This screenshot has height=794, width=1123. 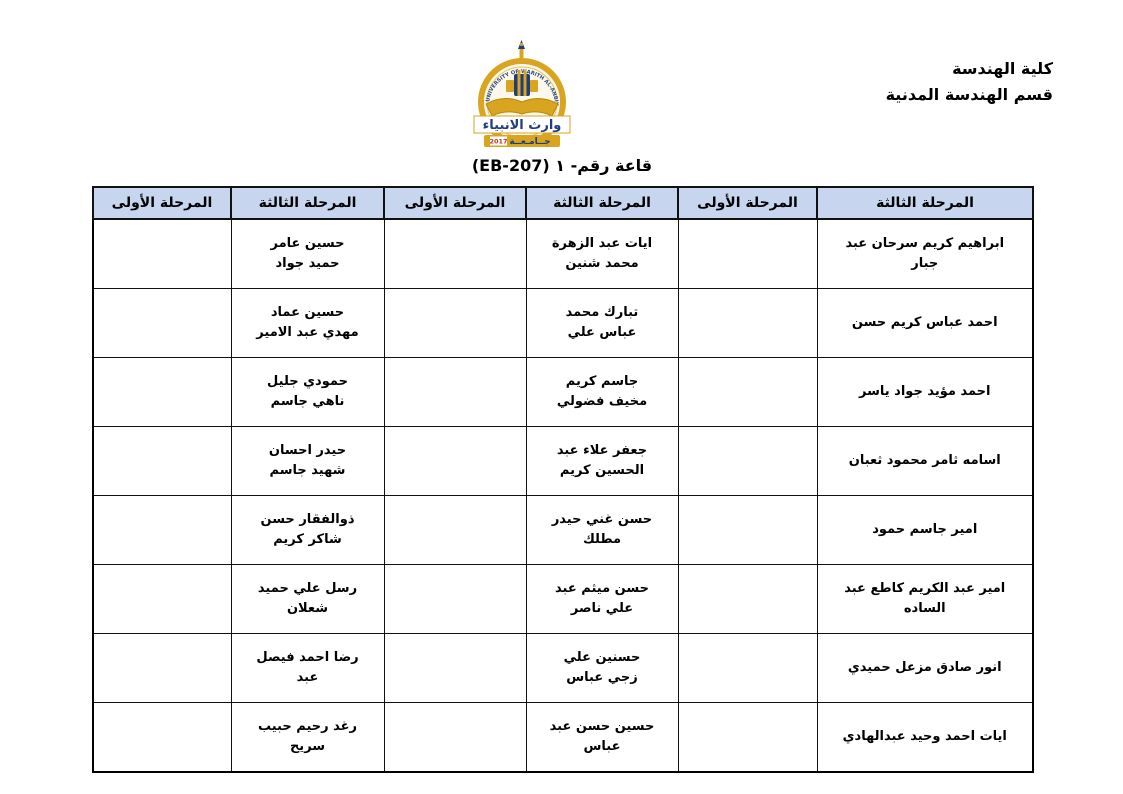 I want to click on column-header-stage3-c: المرحلة الثالثة, so click(x=307, y=203).